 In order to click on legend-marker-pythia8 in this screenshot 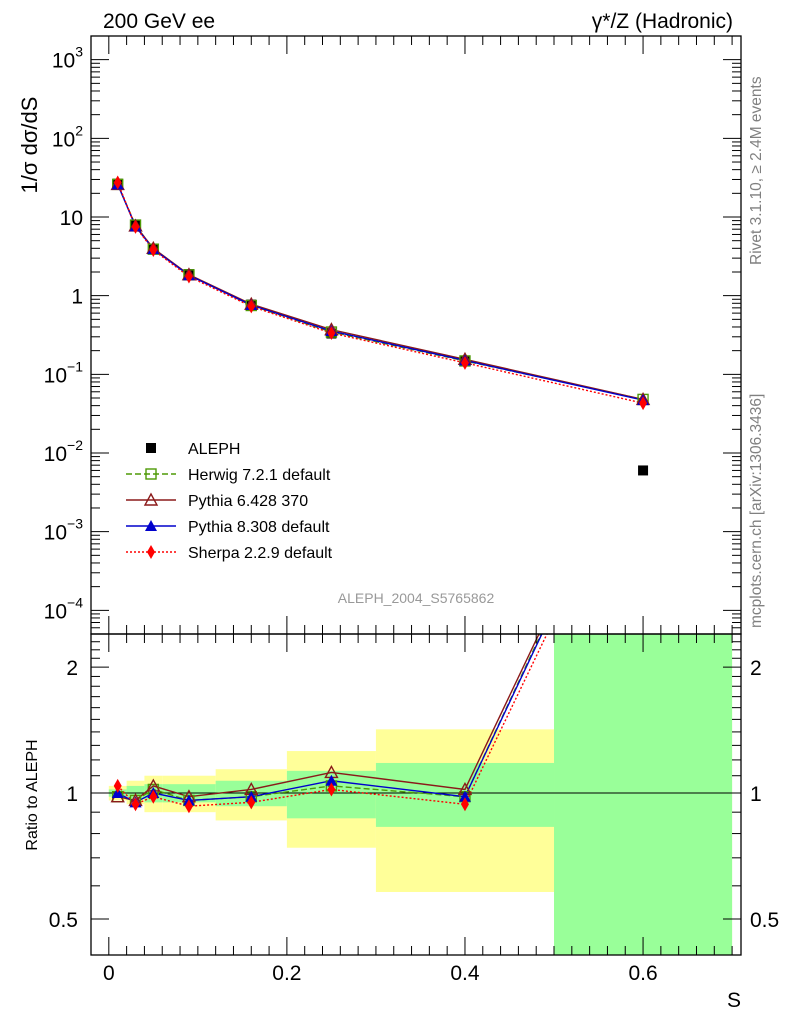, I will do `click(151, 525)`.